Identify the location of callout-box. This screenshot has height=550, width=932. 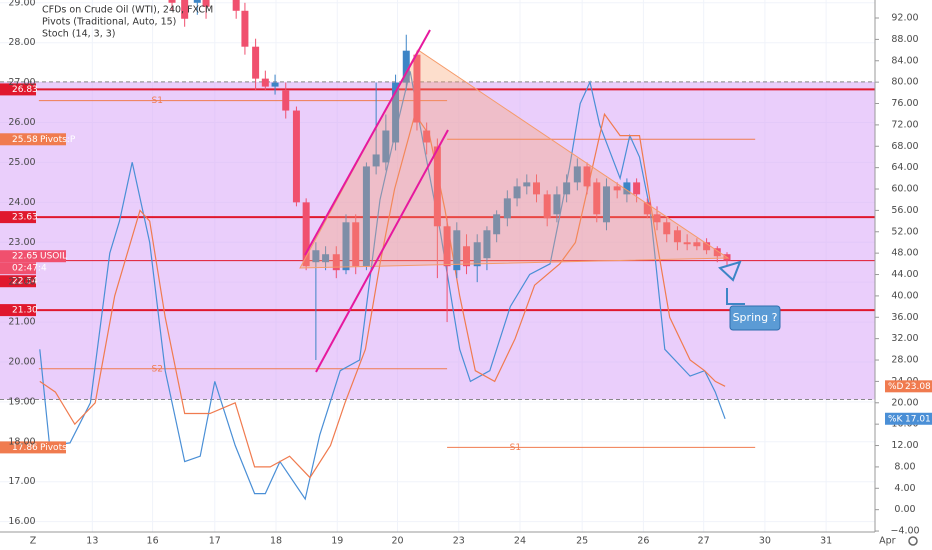
(755, 318).